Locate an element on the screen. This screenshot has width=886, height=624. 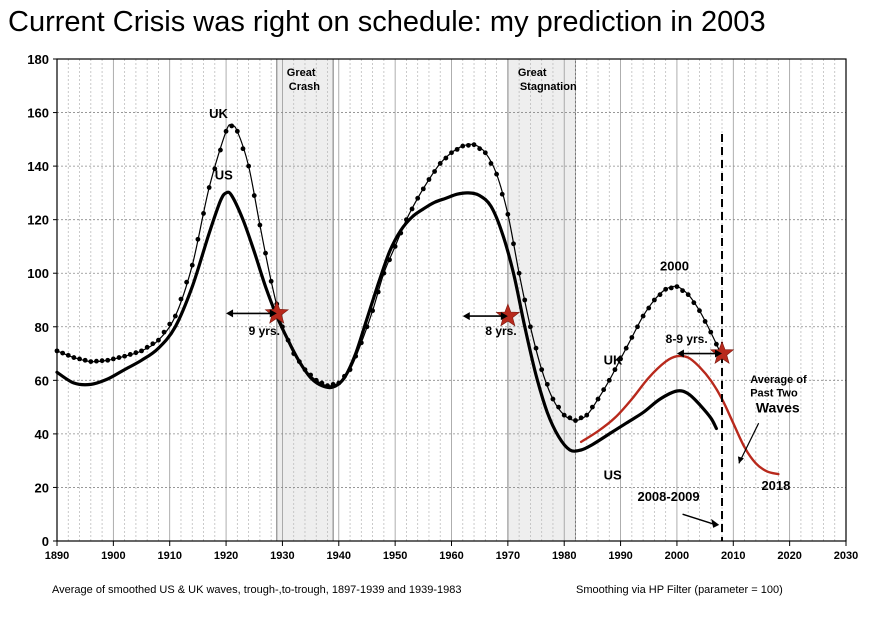
annotation-label: Past Two is located at coordinates (774, 393).